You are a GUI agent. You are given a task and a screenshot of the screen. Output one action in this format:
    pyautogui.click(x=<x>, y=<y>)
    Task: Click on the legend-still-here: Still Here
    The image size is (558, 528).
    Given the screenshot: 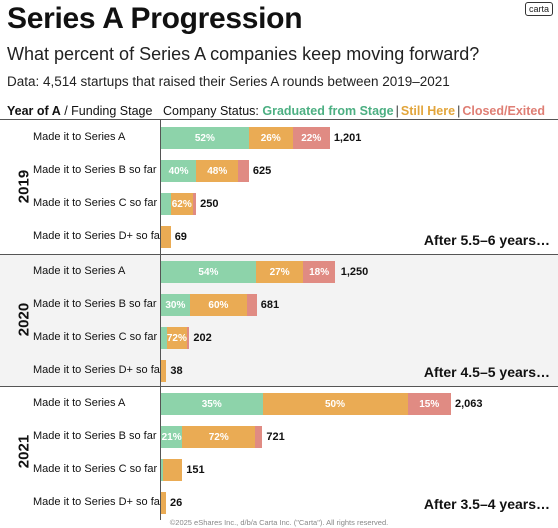 What is the action you would take?
    pyautogui.click(x=428, y=111)
    